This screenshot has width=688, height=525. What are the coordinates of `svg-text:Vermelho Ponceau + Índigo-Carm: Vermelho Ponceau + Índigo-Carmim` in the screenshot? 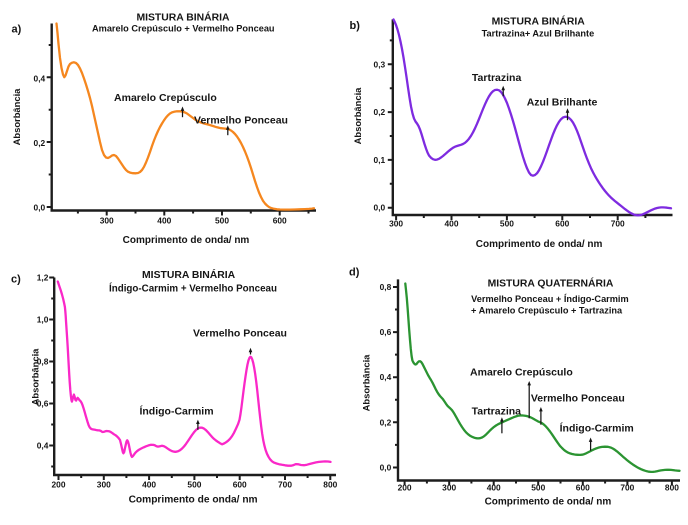 It's located at (550, 298).